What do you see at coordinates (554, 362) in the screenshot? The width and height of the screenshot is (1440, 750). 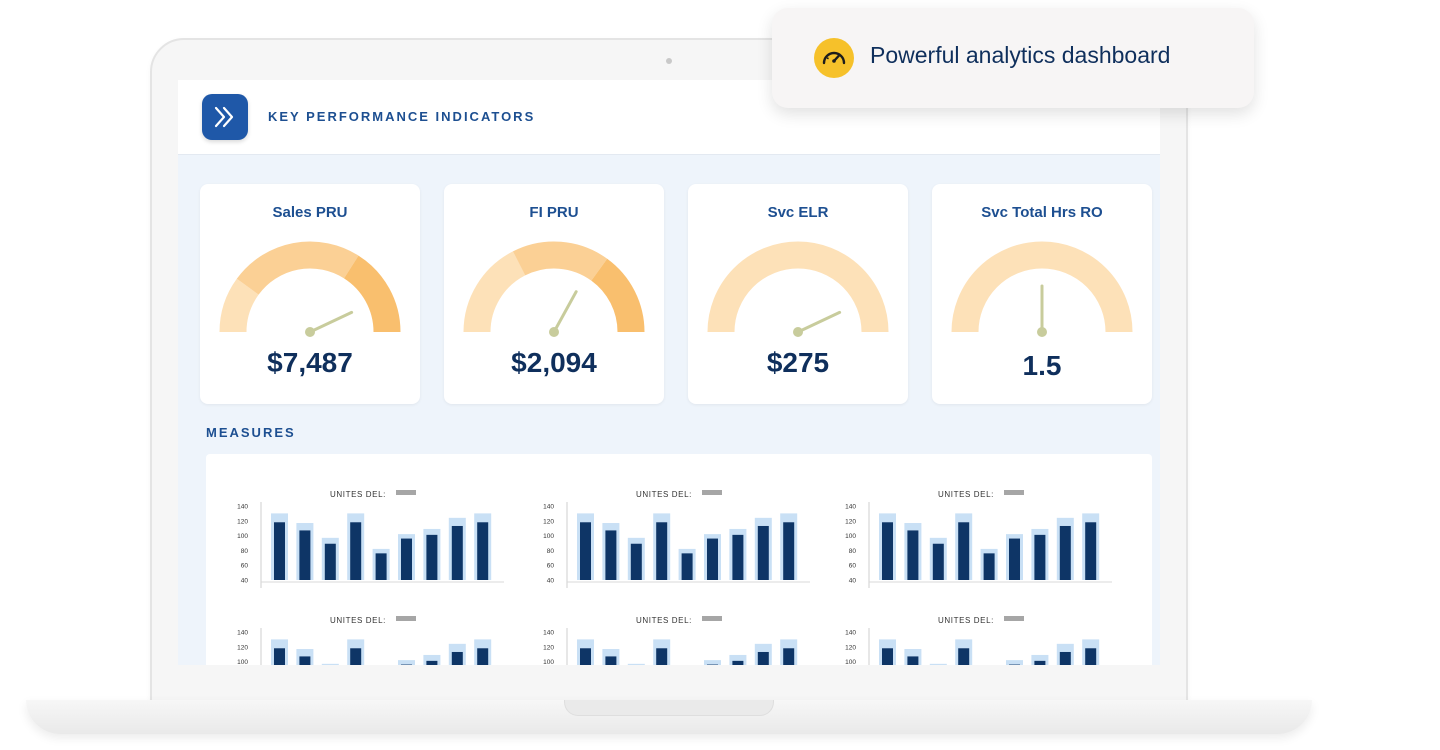 I see `kpi-value: $2,094` at bounding box center [554, 362].